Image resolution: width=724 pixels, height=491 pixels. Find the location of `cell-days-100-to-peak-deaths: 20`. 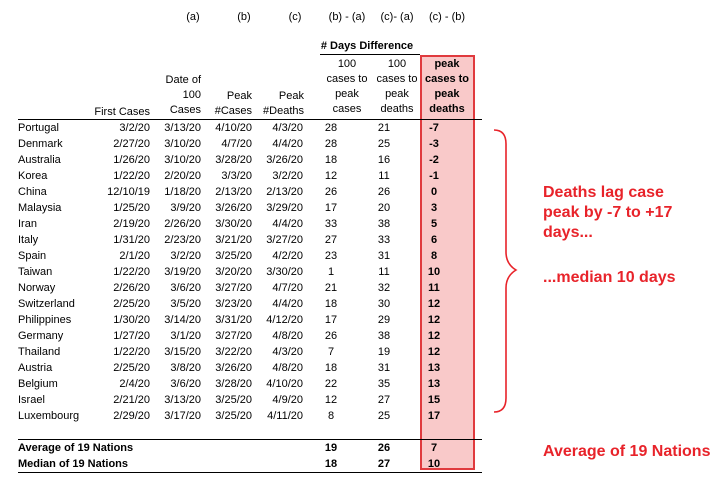

cell-days-100-to-peak-deaths: 20 is located at coordinates (384, 208).